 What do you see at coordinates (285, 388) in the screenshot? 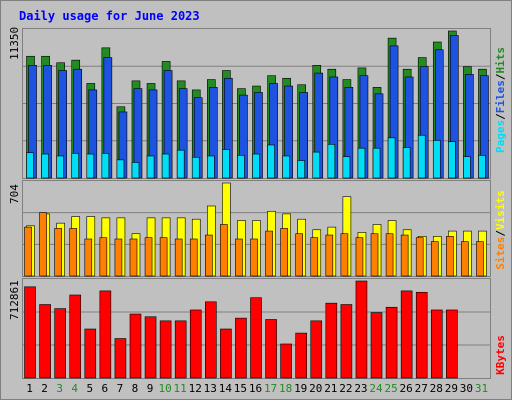
I see `x-label-day-18: 18` at bounding box center [285, 388].